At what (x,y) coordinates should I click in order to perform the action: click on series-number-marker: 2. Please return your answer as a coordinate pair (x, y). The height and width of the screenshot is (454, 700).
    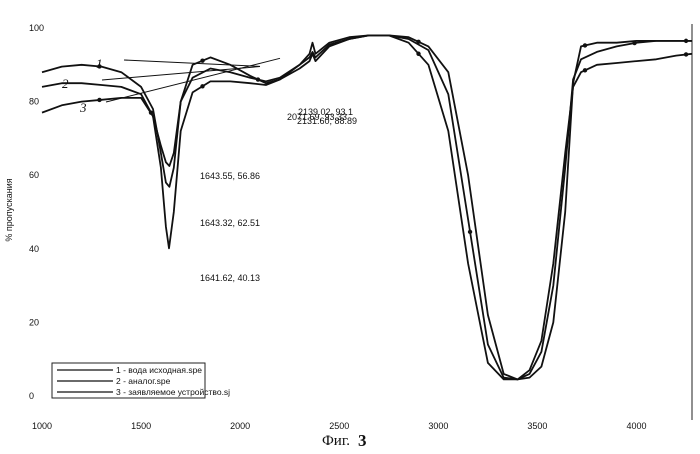
    Looking at the image, I should click on (65, 83).